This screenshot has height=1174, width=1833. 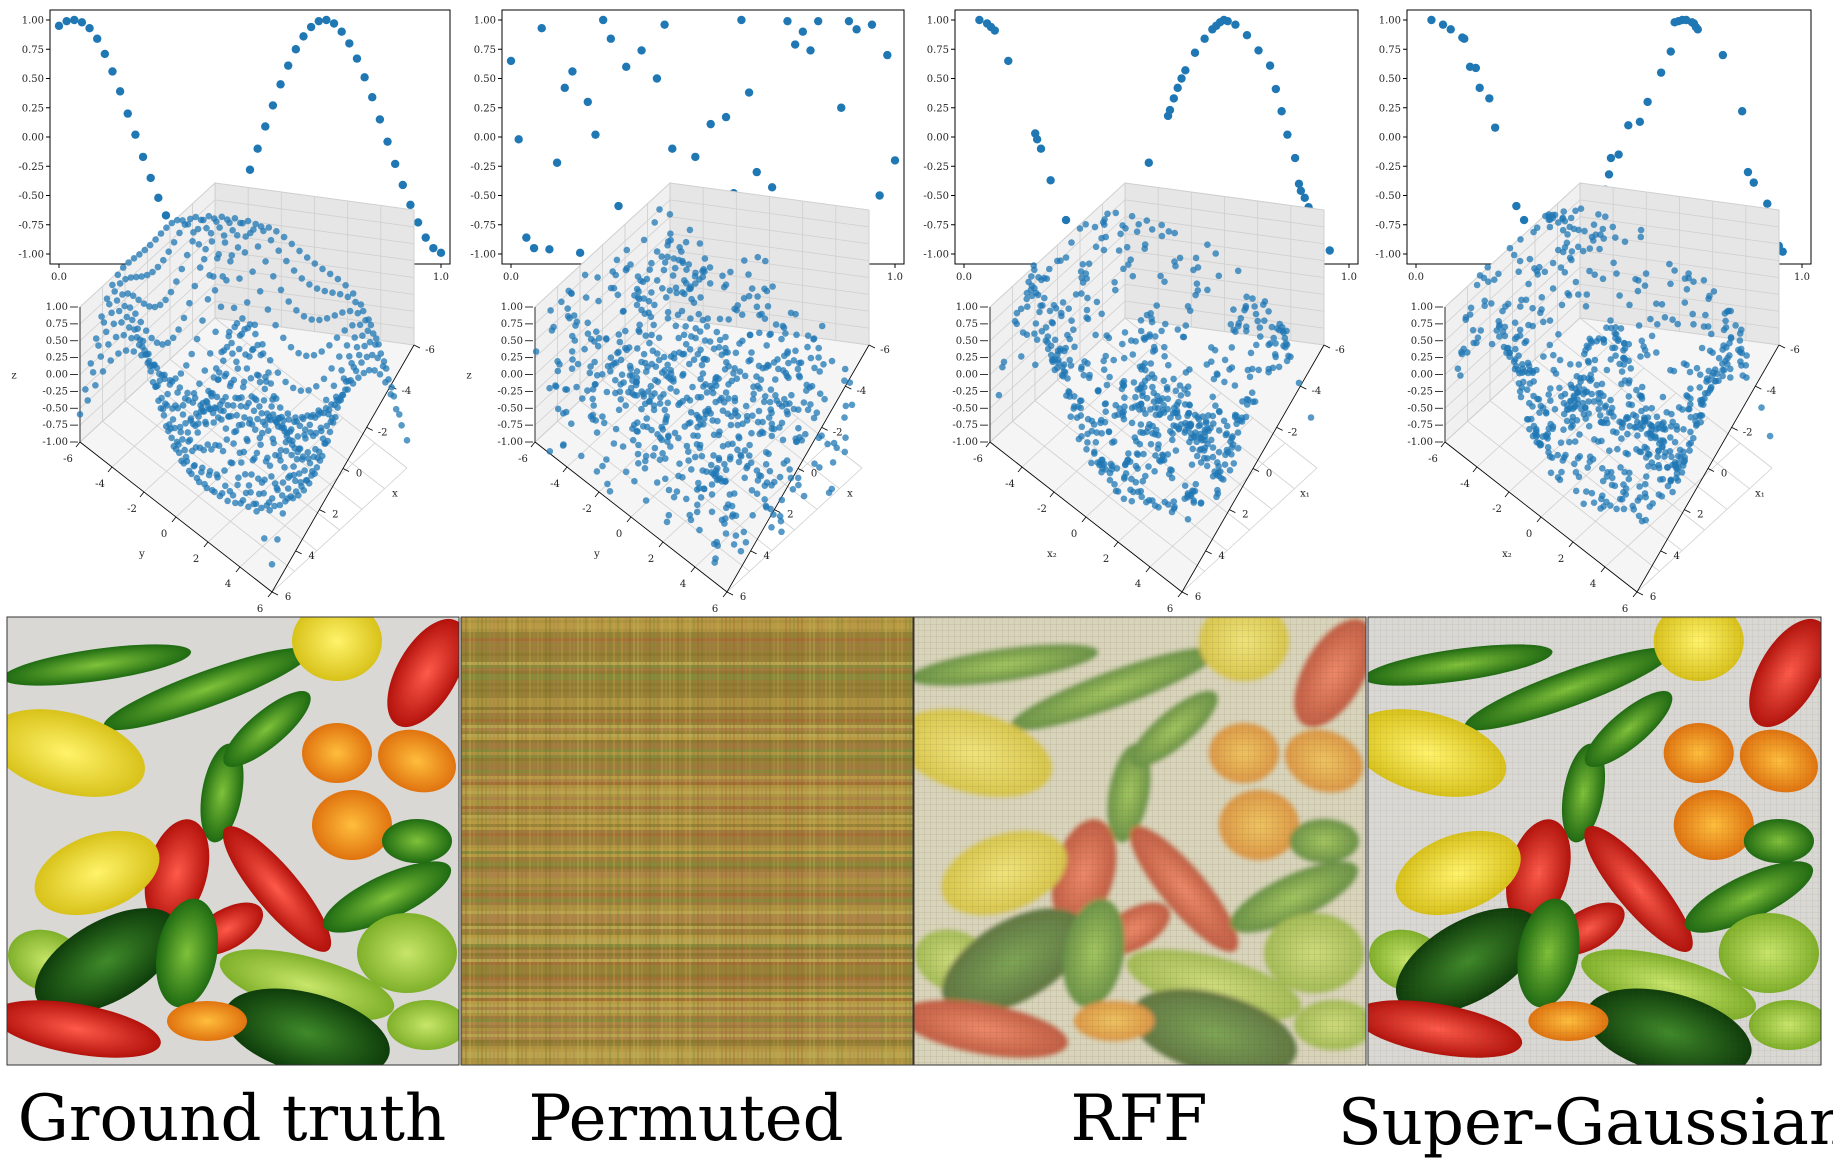 I want to click on pepper, so click(x=222, y=793).